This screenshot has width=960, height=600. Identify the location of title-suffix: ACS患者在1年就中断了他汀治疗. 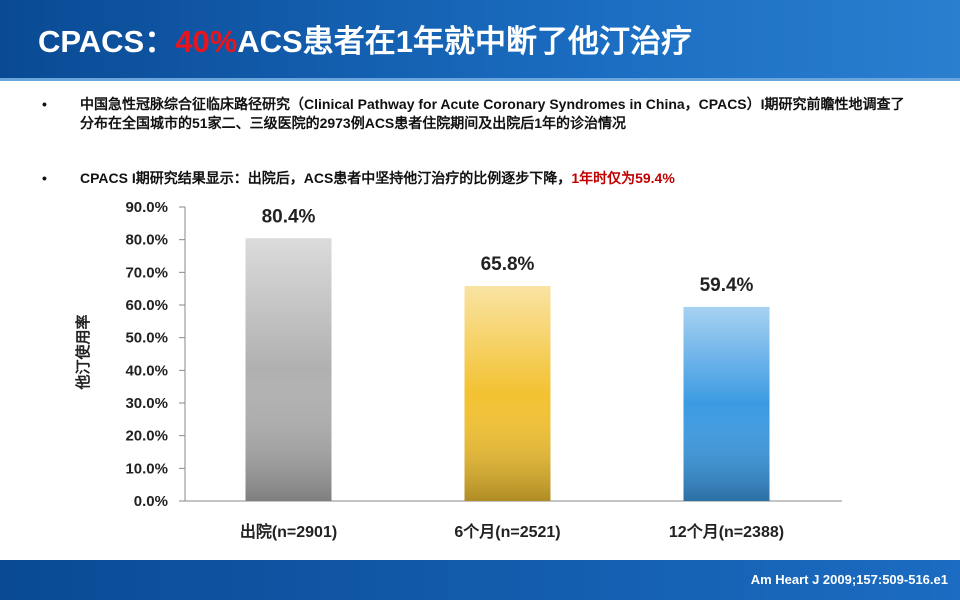
(464, 41).